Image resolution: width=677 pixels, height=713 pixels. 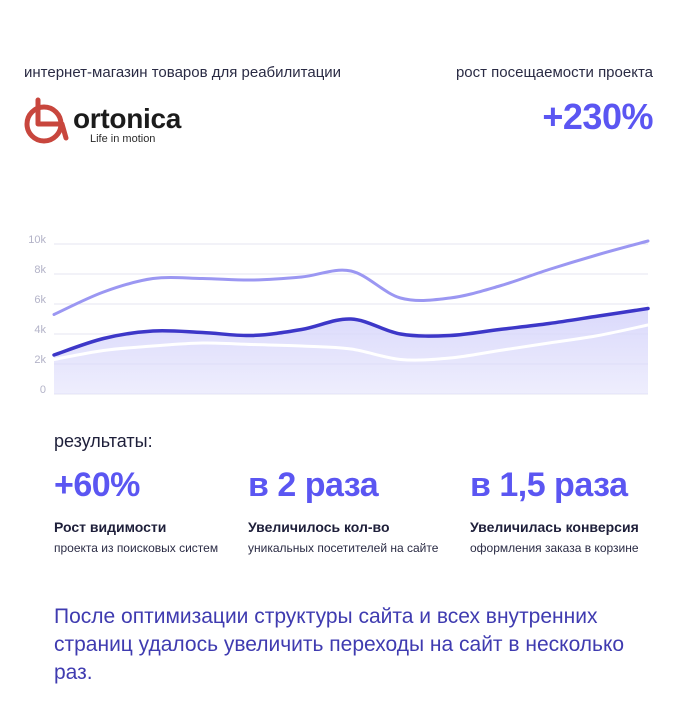 What do you see at coordinates (43, 390) in the screenshot?
I see `y-tick-label: 0` at bounding box center [43, 390].